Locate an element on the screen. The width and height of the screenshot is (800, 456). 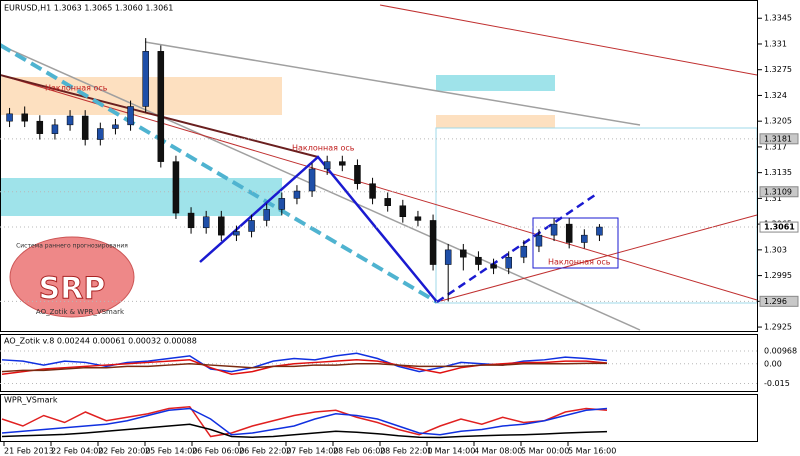
logo-caption: AO_Zotik & WPR_VSmark is located at coordinates (80, 312).